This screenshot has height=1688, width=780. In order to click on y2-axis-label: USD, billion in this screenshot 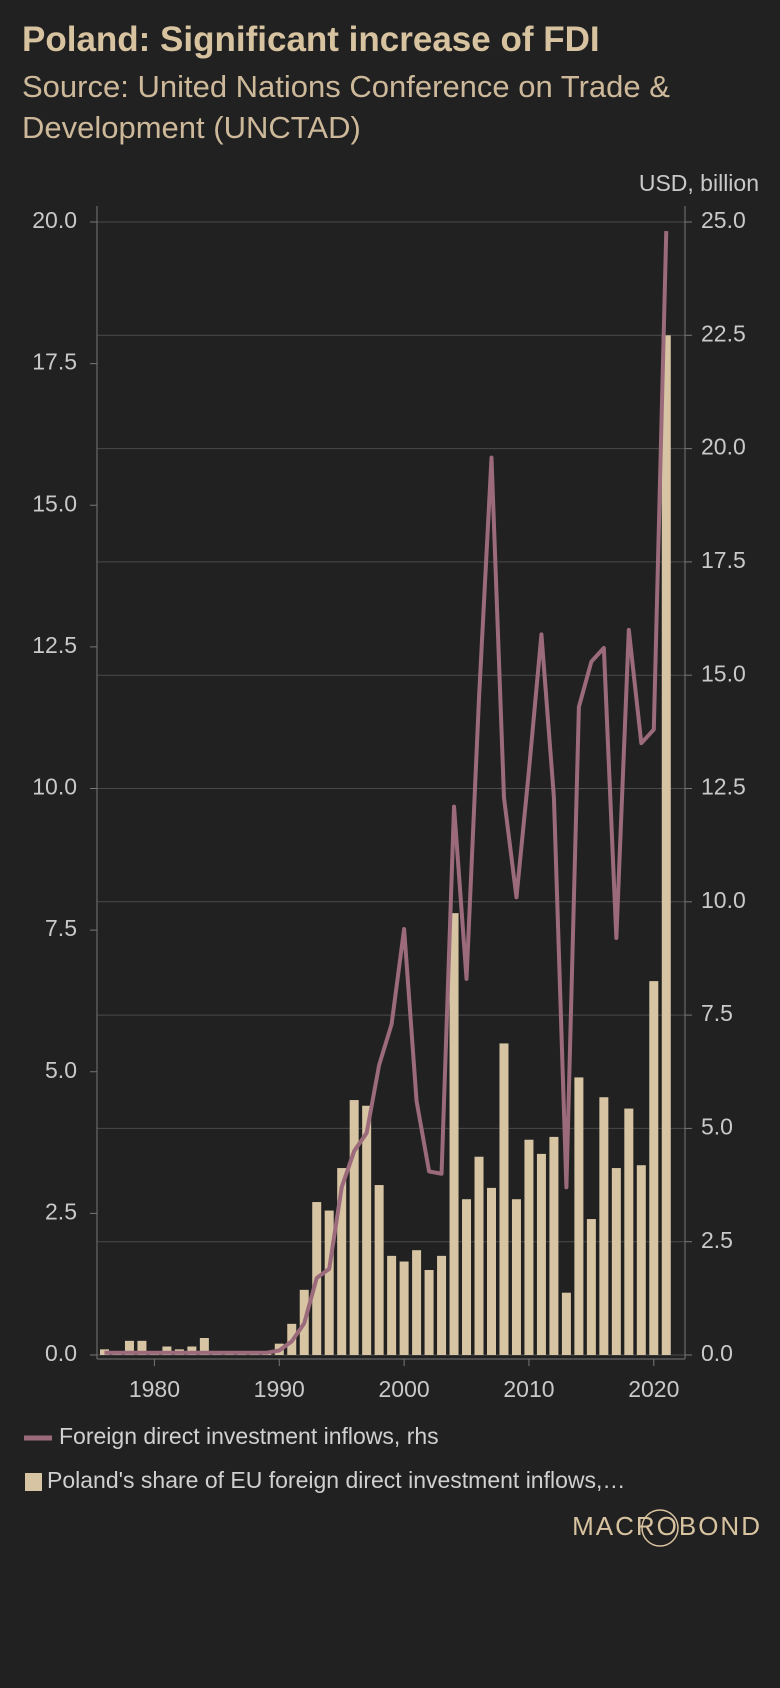, I will do `click(699, 183)`.